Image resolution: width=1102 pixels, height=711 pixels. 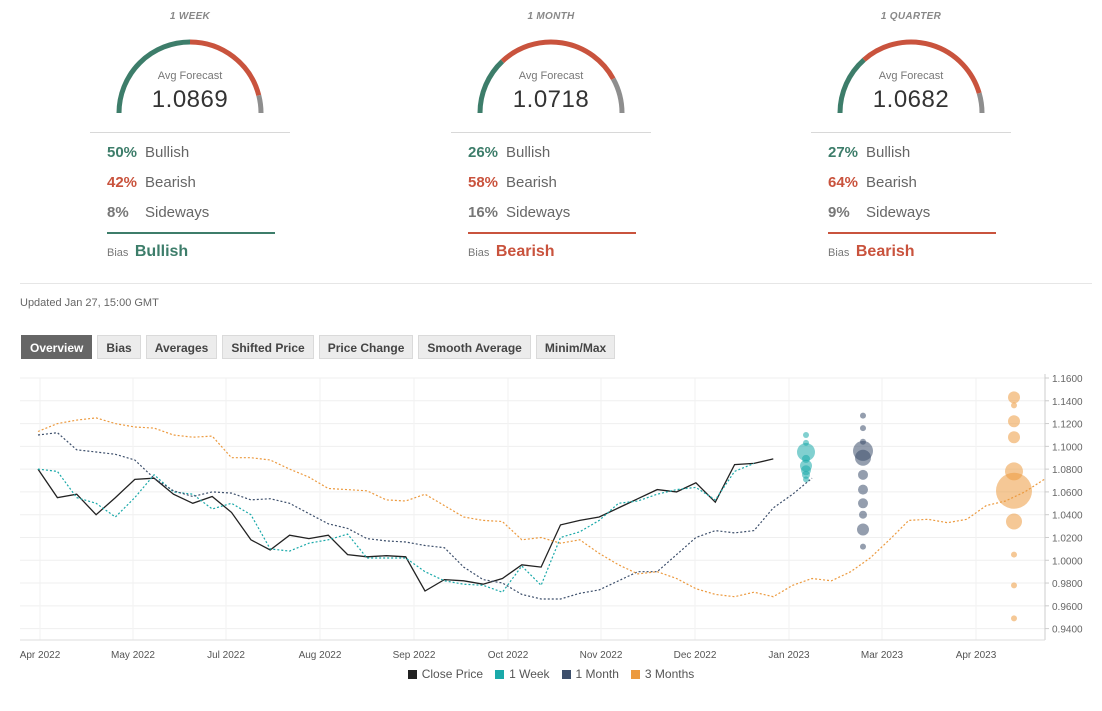 I want to click on legend-item-close-price: Close Price, so click(x=445, y=674).